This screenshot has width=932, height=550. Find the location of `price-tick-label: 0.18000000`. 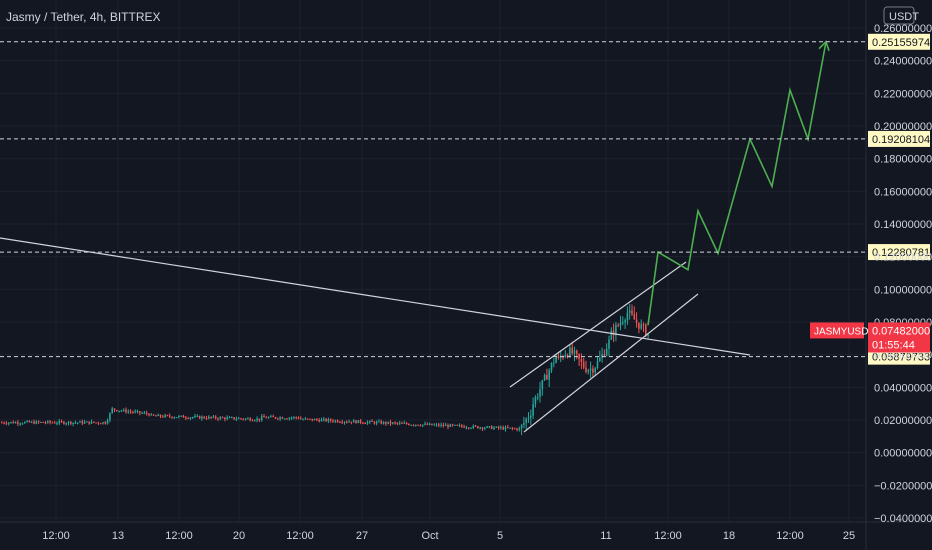

price-tick-label: 0.18000000 is located at coordinates (903, 160).